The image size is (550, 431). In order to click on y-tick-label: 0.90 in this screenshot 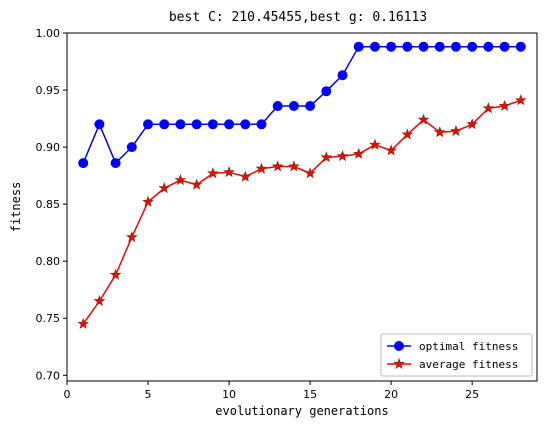, I will do `click(48, 147)`.